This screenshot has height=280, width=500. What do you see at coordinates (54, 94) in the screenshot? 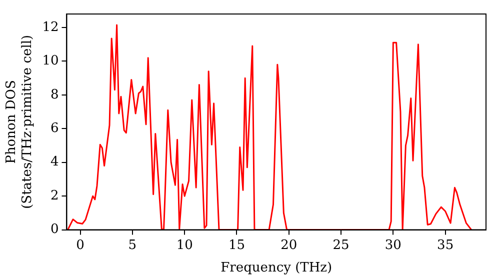
I see `y-tick-label: 8` at bounding box center [54, 94].